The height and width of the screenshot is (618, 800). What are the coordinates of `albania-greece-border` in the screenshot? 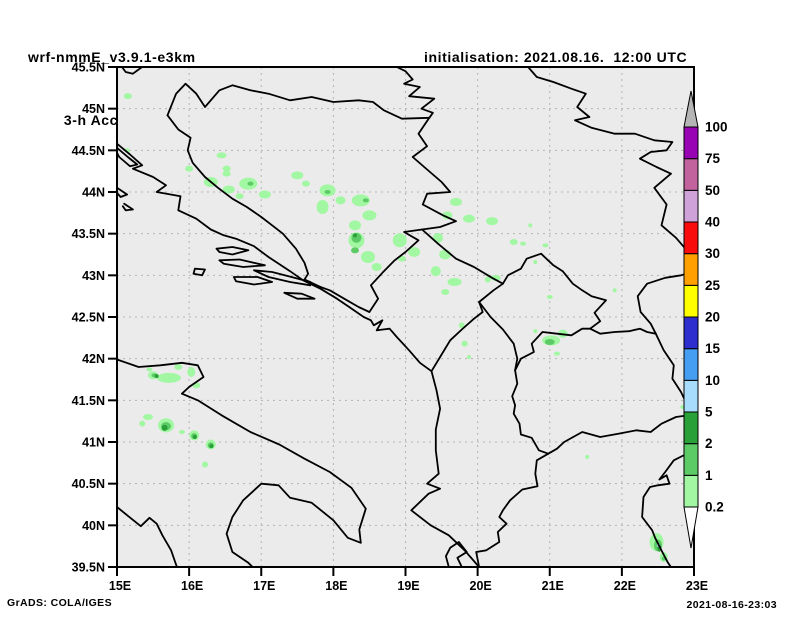 It's located at (512, 510).